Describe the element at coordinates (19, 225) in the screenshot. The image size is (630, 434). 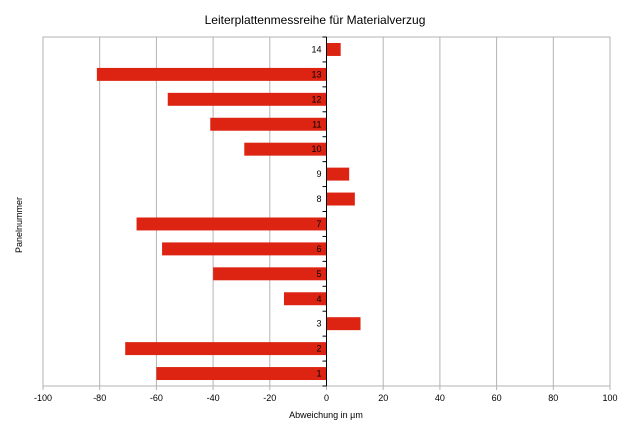
I see `y-axis-label: Panelnummer` at that location.